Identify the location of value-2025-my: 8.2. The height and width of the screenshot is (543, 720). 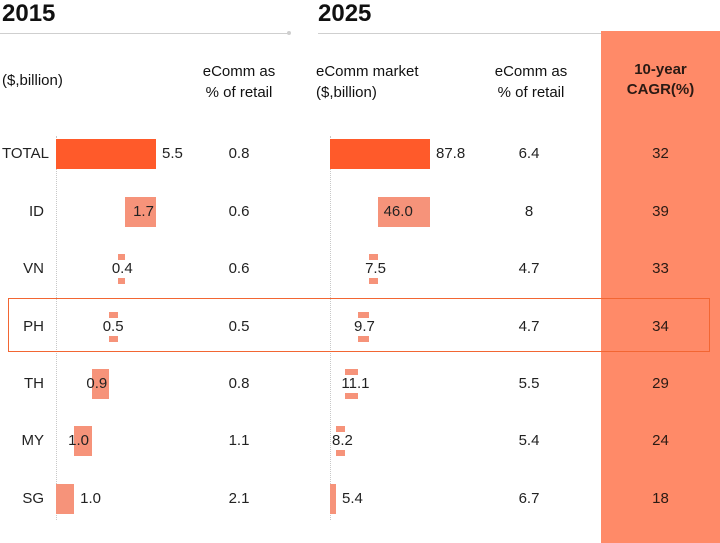
(342, 440).